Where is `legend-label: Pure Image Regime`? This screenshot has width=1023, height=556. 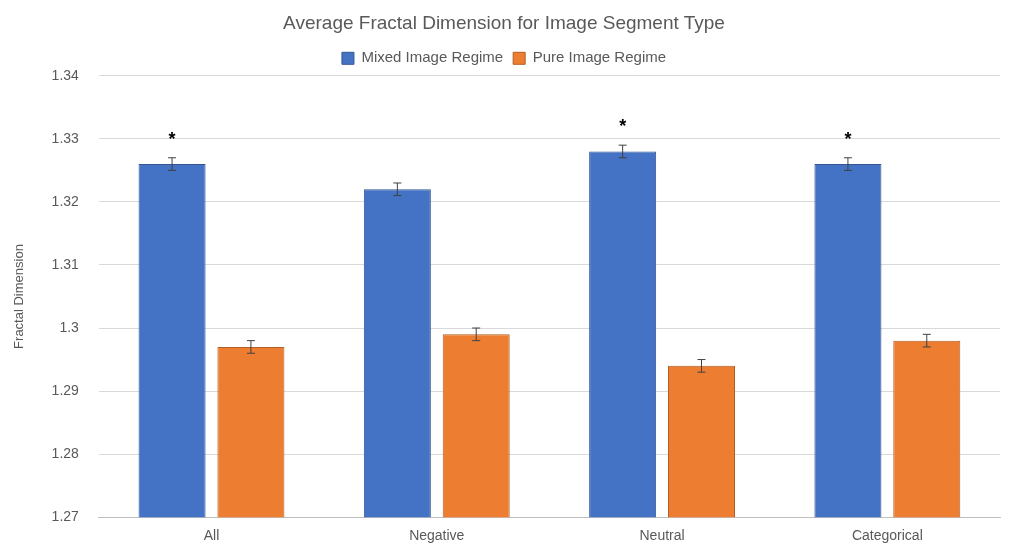 legend-label: Pure Image Regime is located at coordinates (599, 57).